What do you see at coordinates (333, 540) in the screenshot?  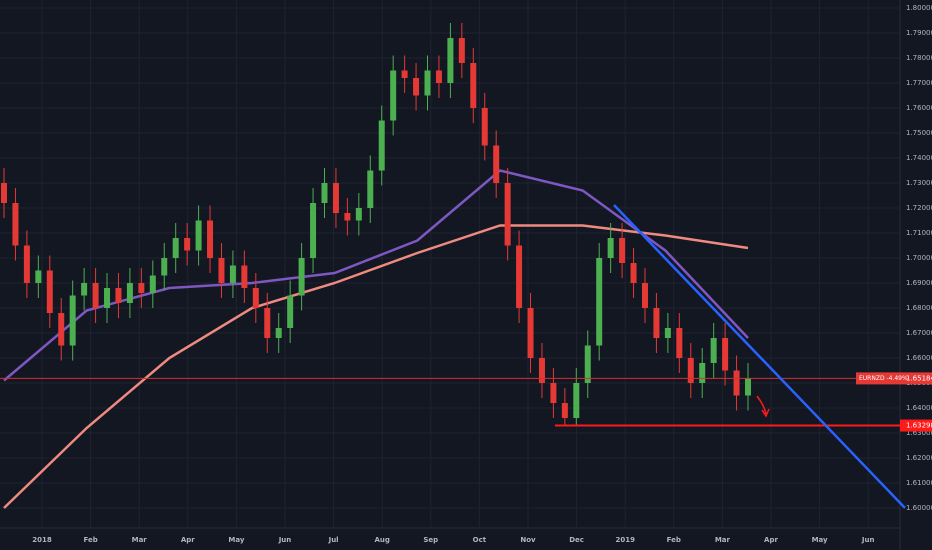 I see `x-tick-label: Jul` at bounding box center [333, 540].